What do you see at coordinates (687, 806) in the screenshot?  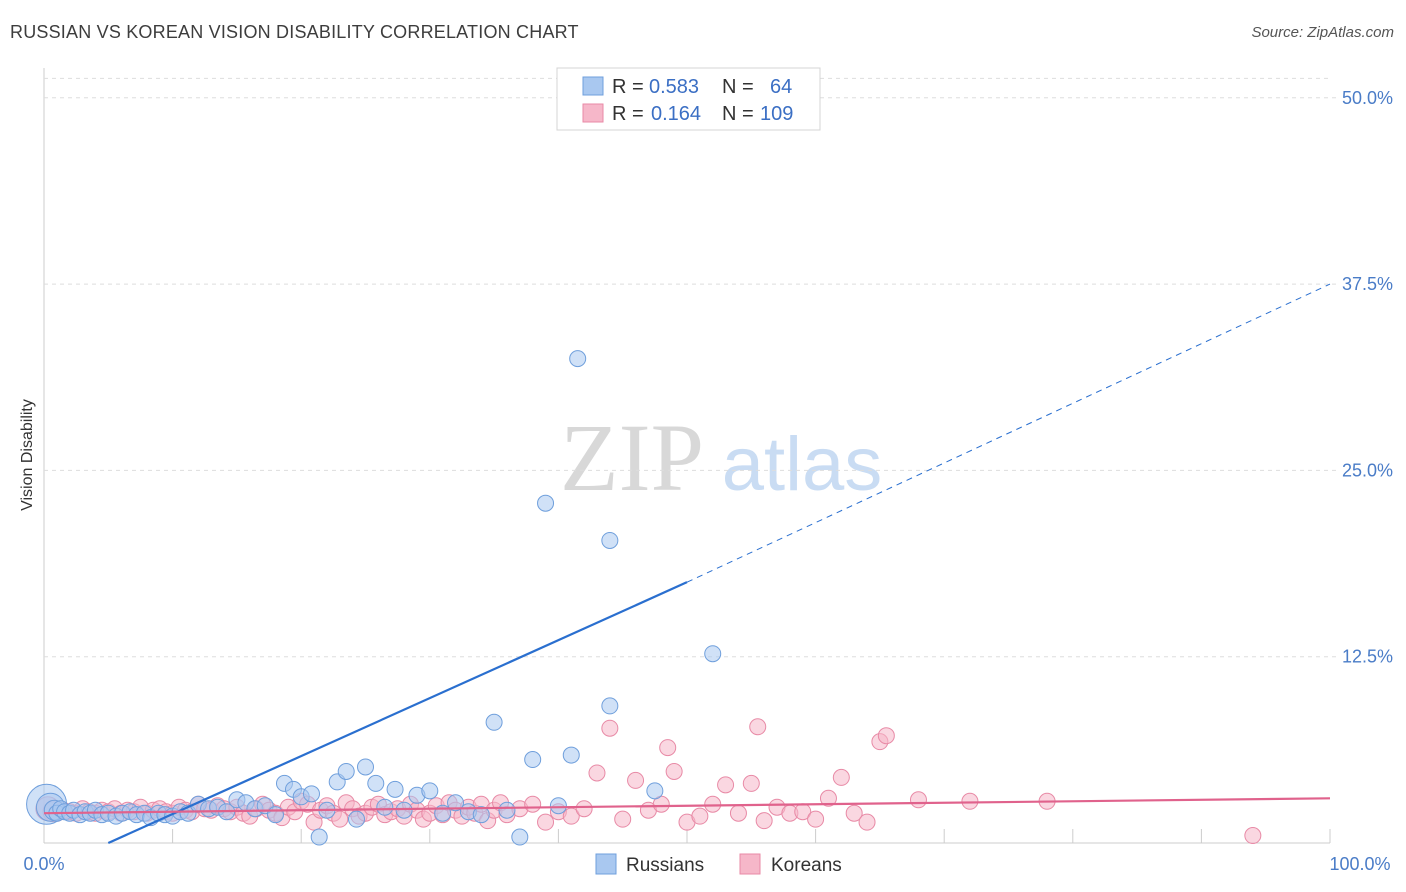 I see `koreans-trend-line` at bounding box center [687, 806].